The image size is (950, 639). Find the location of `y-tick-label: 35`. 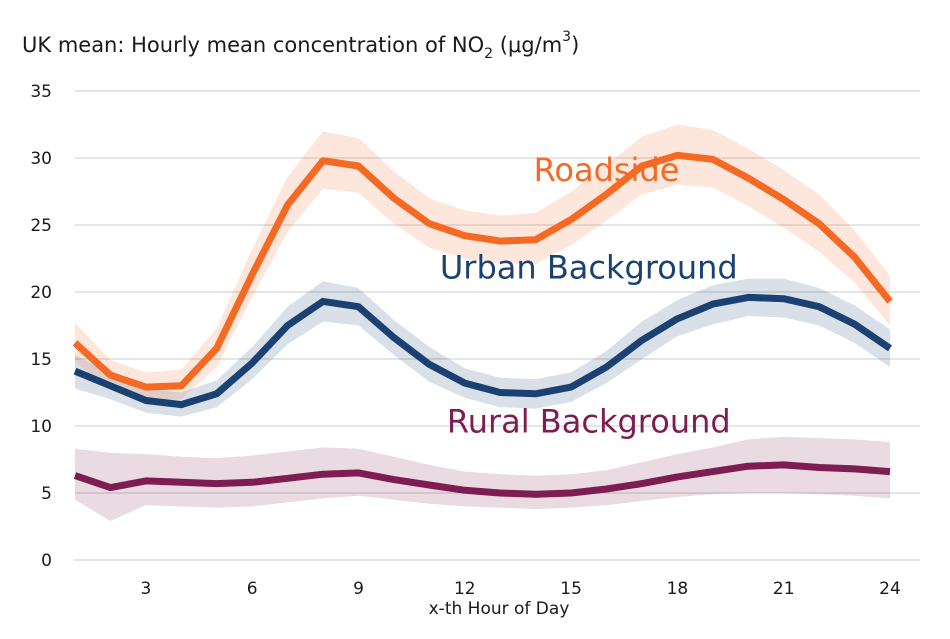

y-tick-label: 35 is located at coordinates (41, 92).